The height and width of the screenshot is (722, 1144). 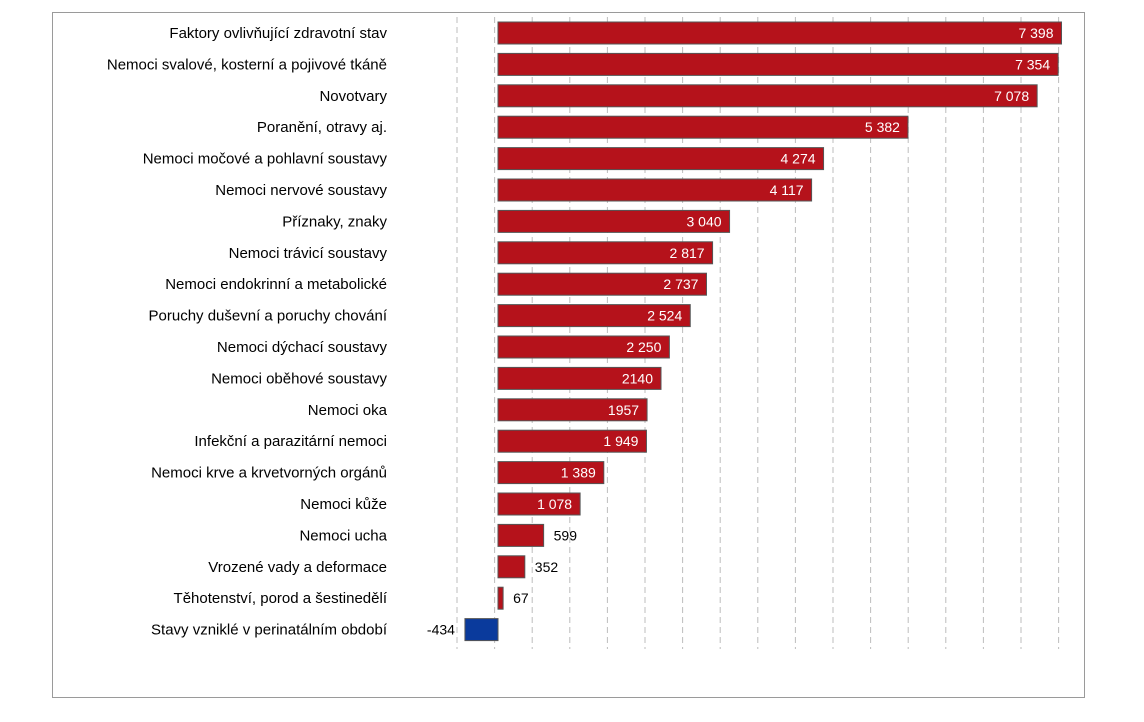 I want to click on value-label: 2140, so click(x=637, y=378).